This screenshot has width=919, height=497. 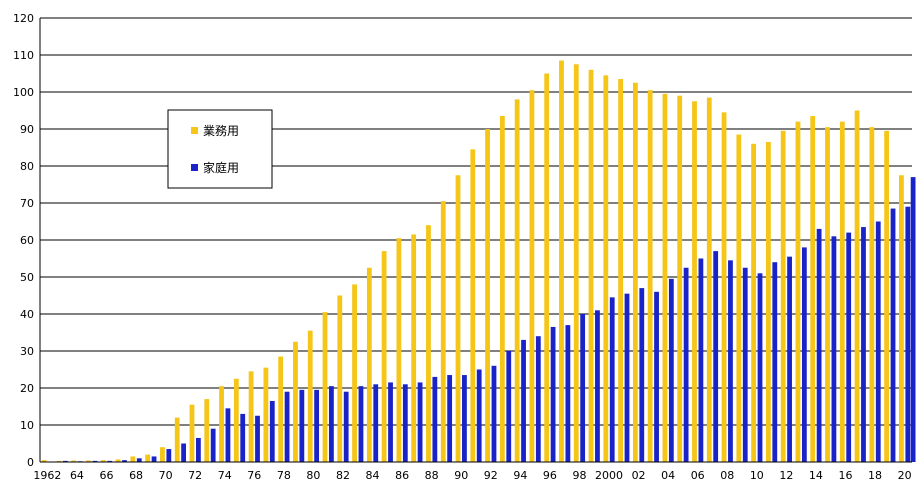 I want to click on x-tick-label: 88, so click(x=432, y=475).